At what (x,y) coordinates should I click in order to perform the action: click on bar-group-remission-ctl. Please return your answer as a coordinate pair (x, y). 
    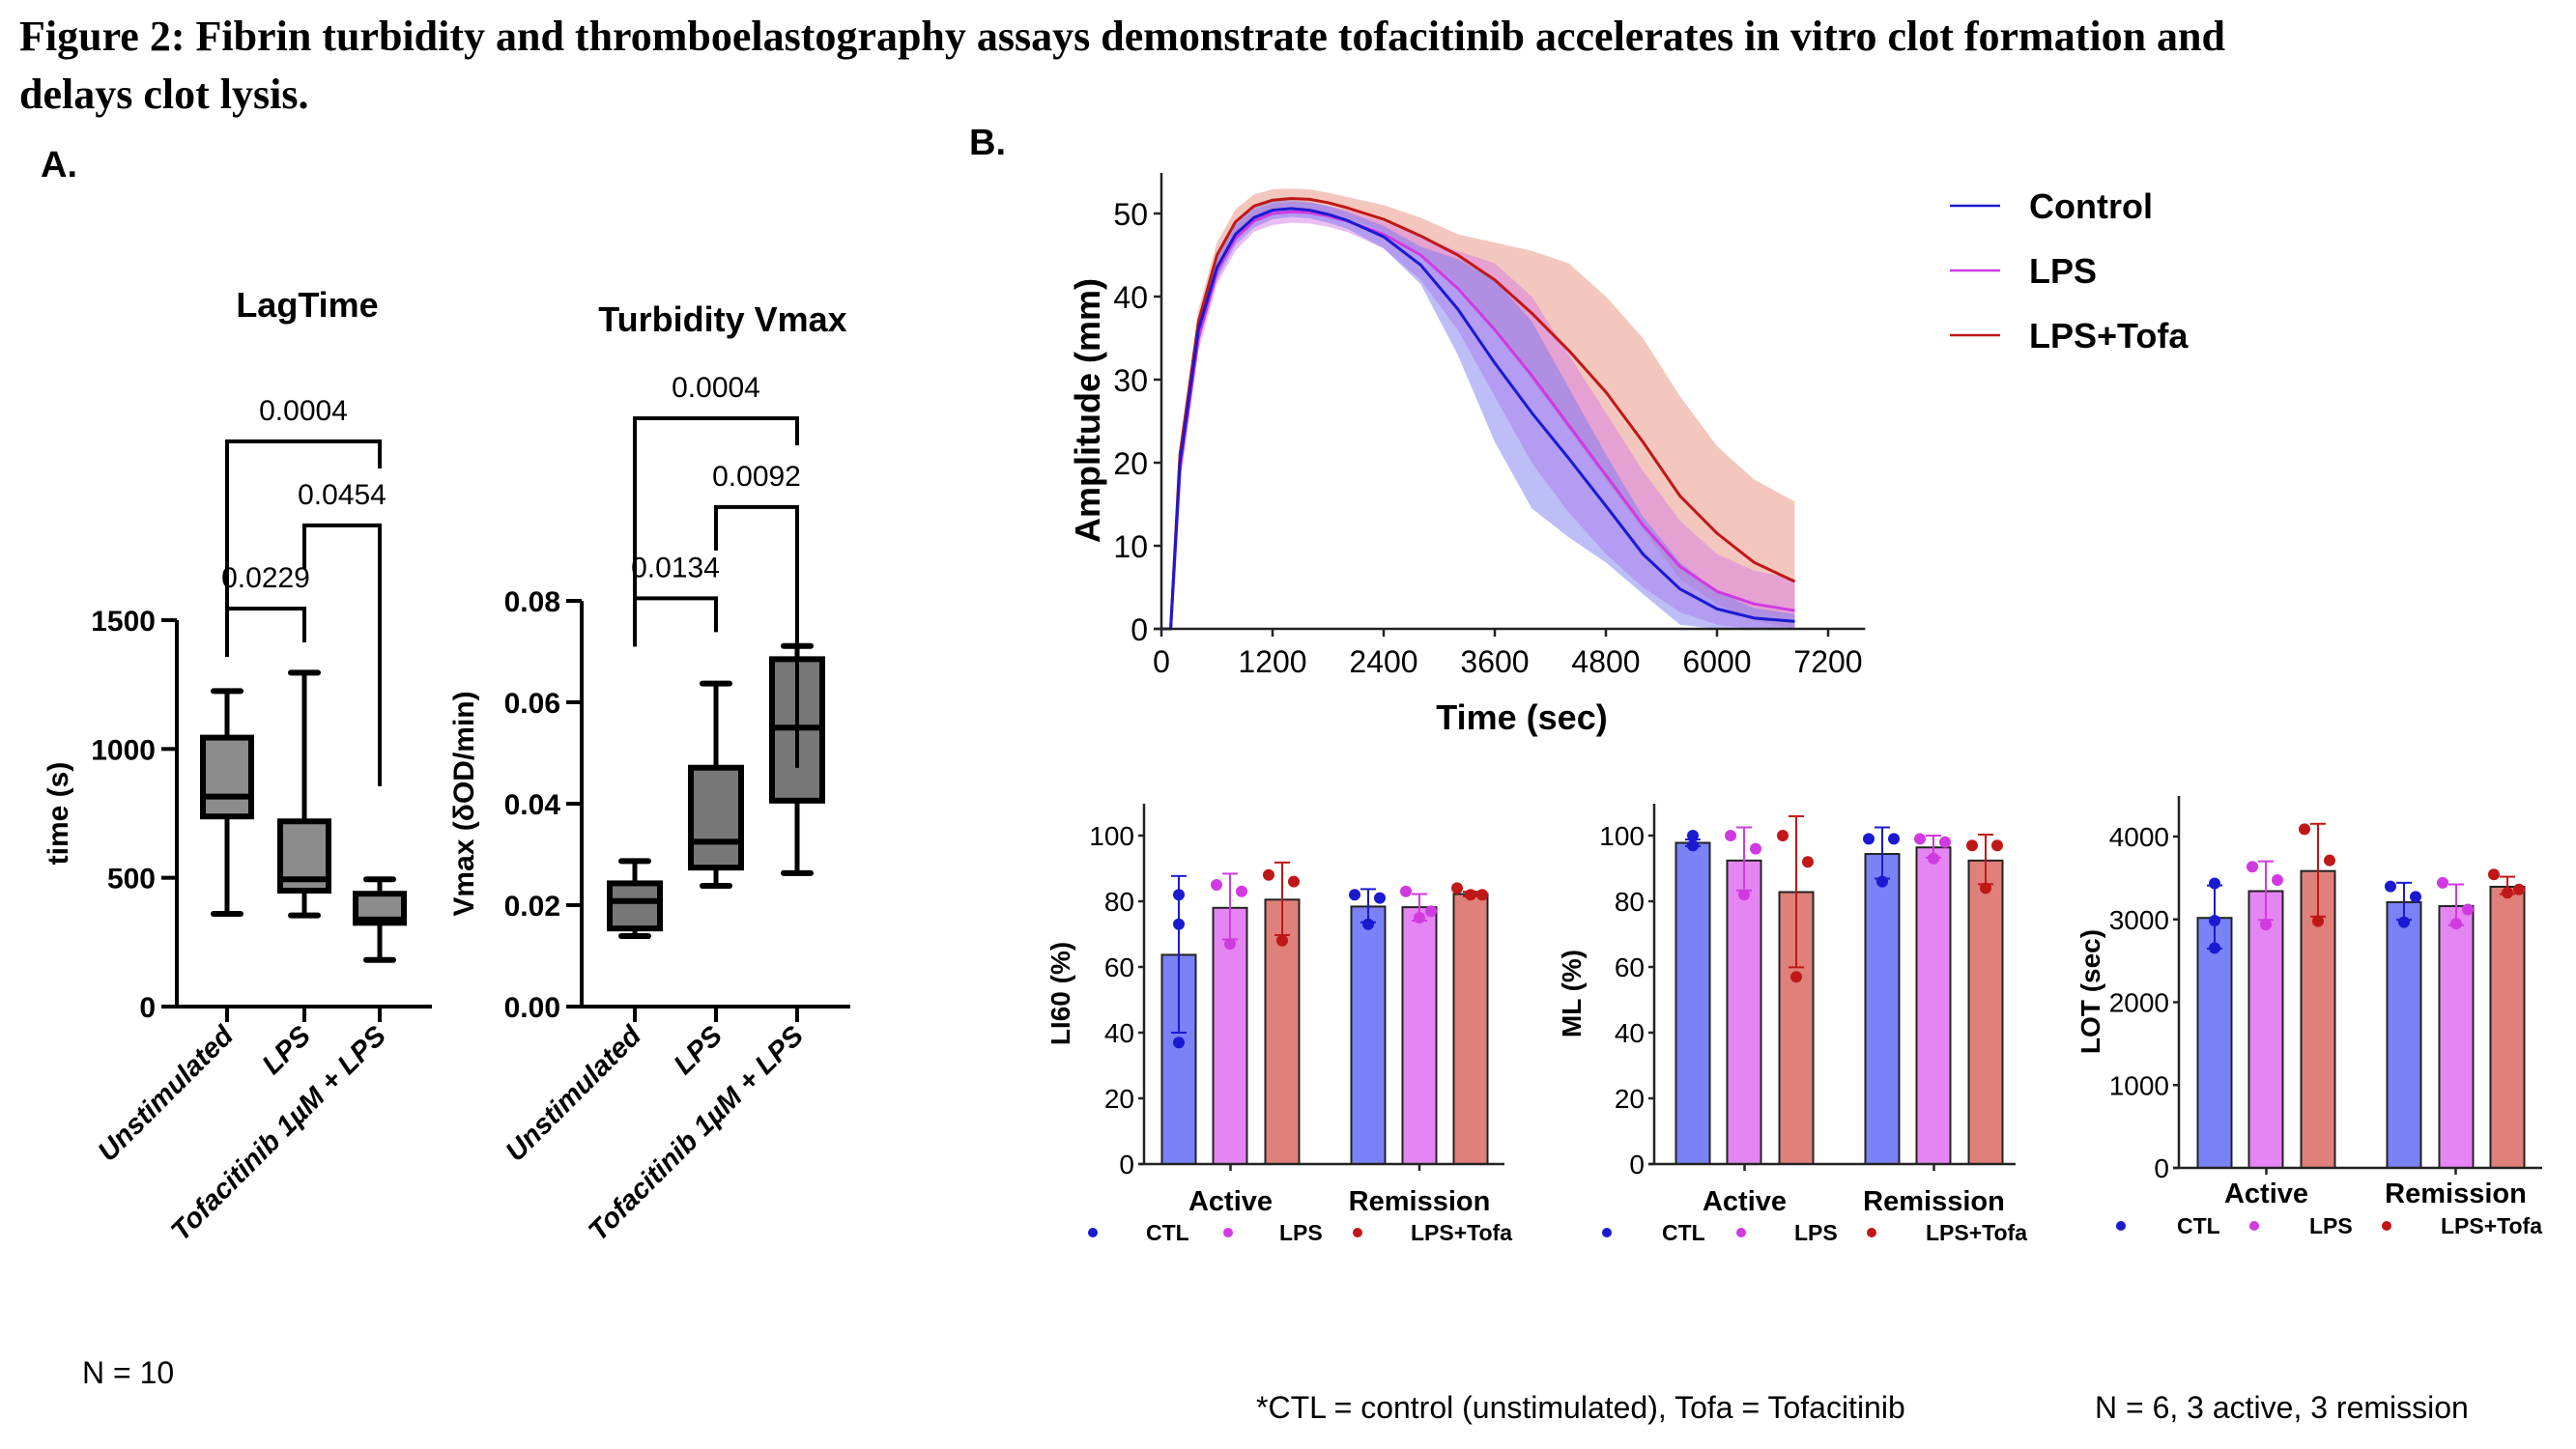
    Looking at the image, I should click on (1882, 995).